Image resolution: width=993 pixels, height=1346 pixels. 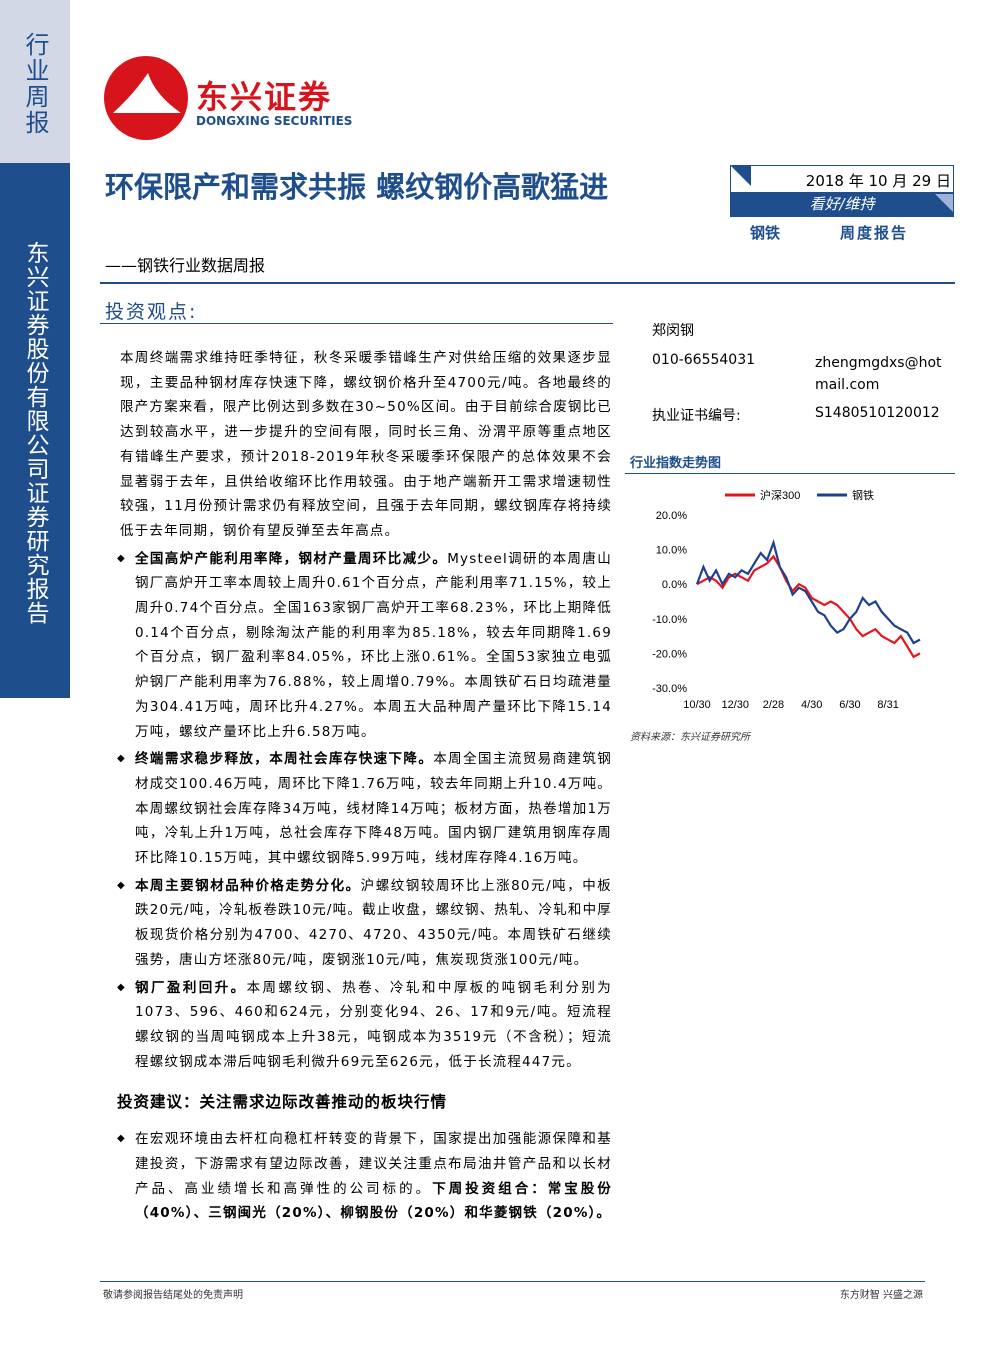 I want to click on company-line: 东兴证券股份有限公司证券研究报告, so click(x=35, y=433).